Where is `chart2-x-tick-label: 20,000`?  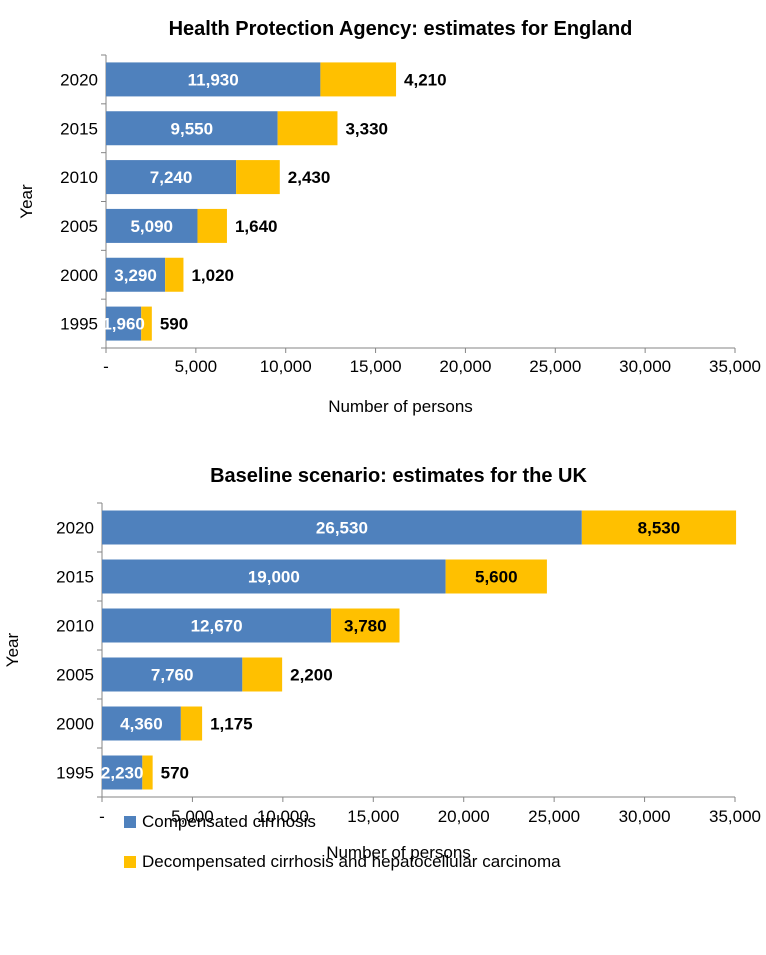
chart2-x-tick-label: 20,000 is located at coordinates (464, 816).